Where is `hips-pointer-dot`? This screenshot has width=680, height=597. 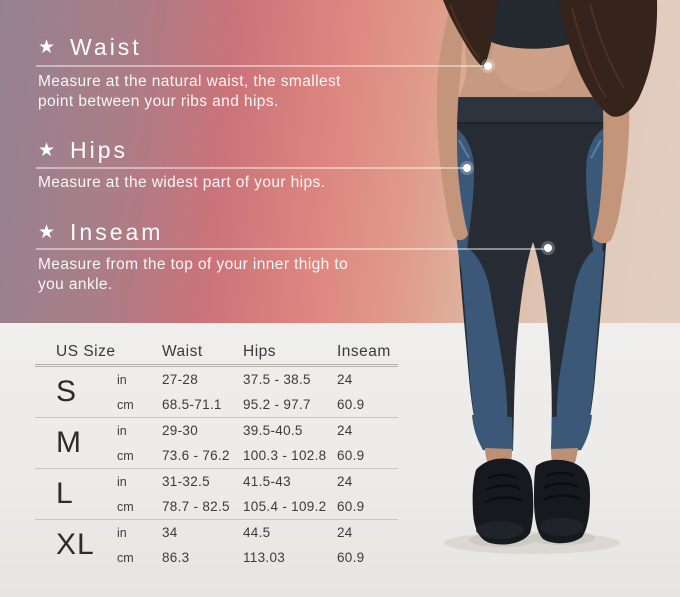
hips-pointer-dot is located at coordinates (467, 168).